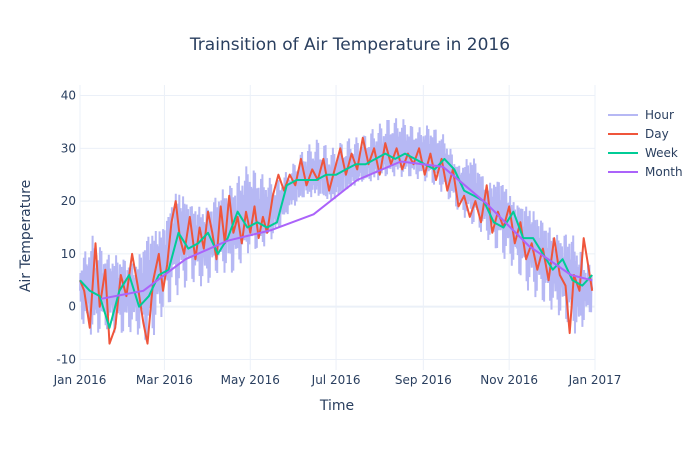  Describe the element at coordinates (68, 201) in the screenshot. I see `y-tick-label: 20` at that location.